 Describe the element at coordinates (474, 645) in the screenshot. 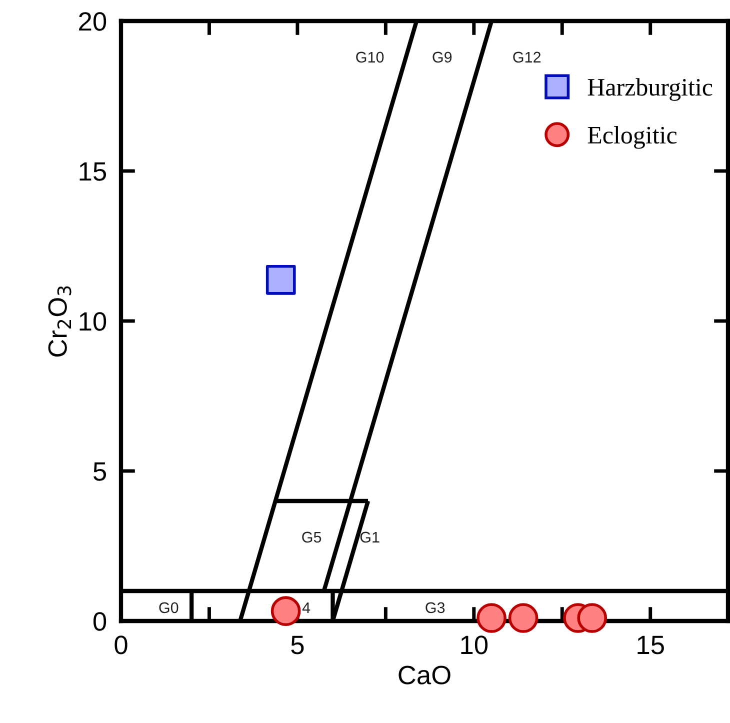

I see `x-tick-label: 10` at that location.